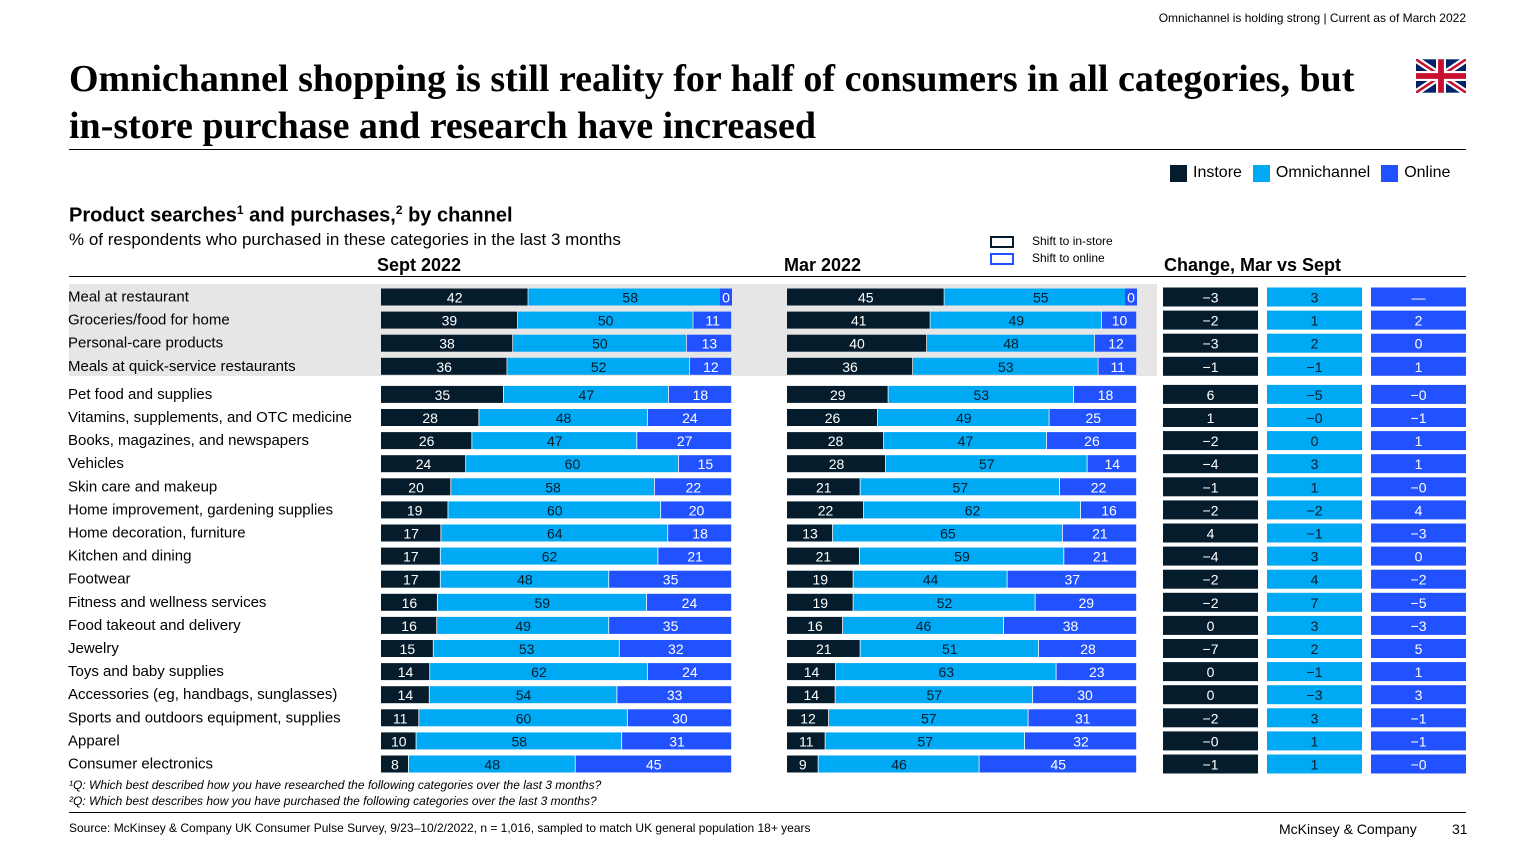 This screenshot has width=1536, height=864. I want to click on bar-label-omnichannel-mar: 48, so click(1011, 344).